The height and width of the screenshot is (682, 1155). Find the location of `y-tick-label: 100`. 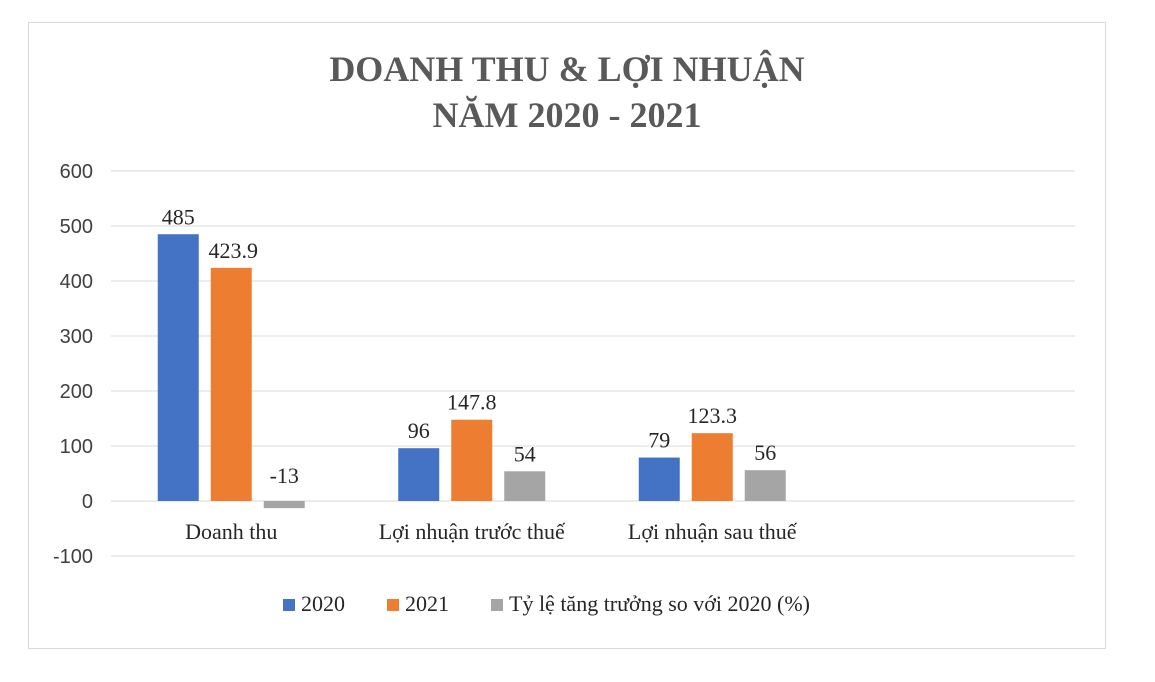

y-tick-label: 100 is located at coordinates (76, 447).